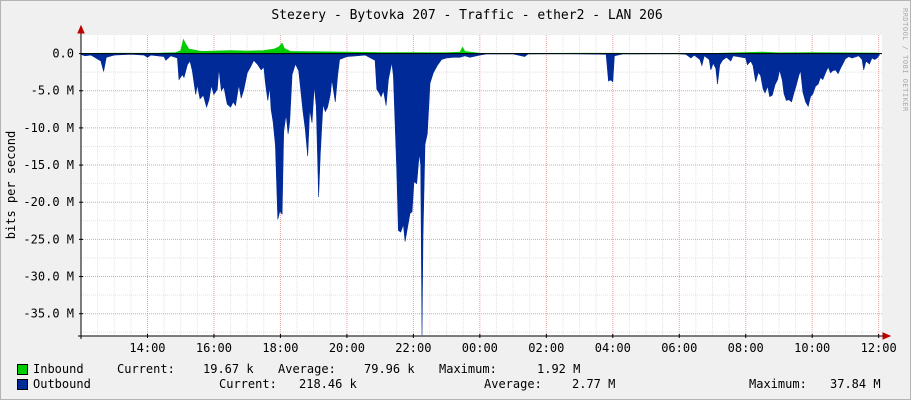 The height and width of the screenshot is (400, 911). I want to click on outbound-swatch, so click(22, 384).